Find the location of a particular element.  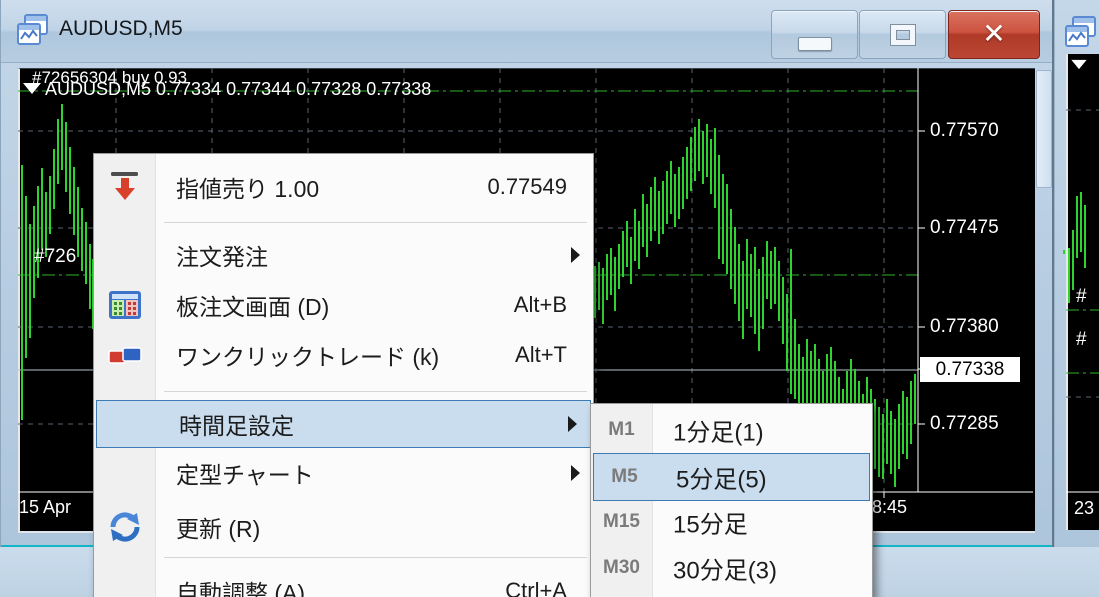

sell-limit-icon is located at coordinates (125, 187).